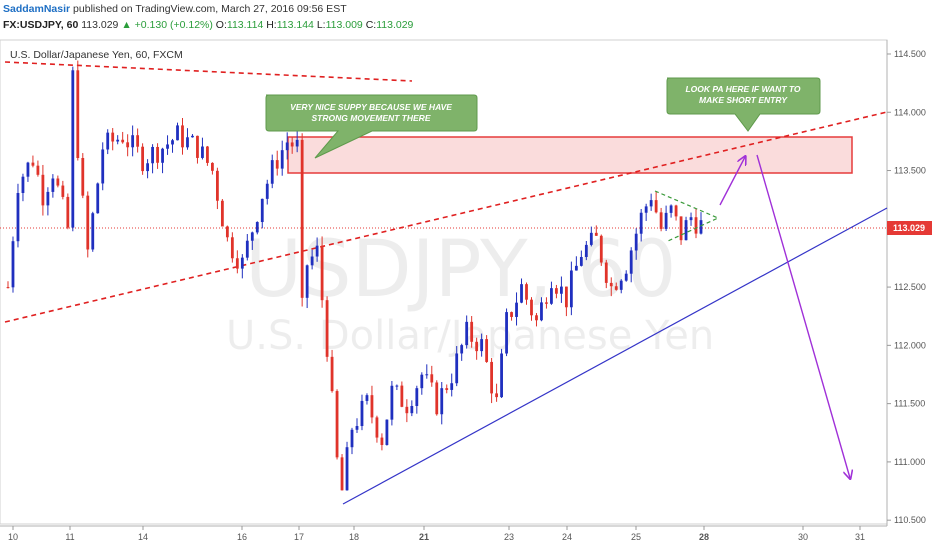 This screenshot has height=550, width=932. What do you see at coordinates (221, 25) in the screenshot?
I see `open-label: O:` at bounding box center [221, 25].